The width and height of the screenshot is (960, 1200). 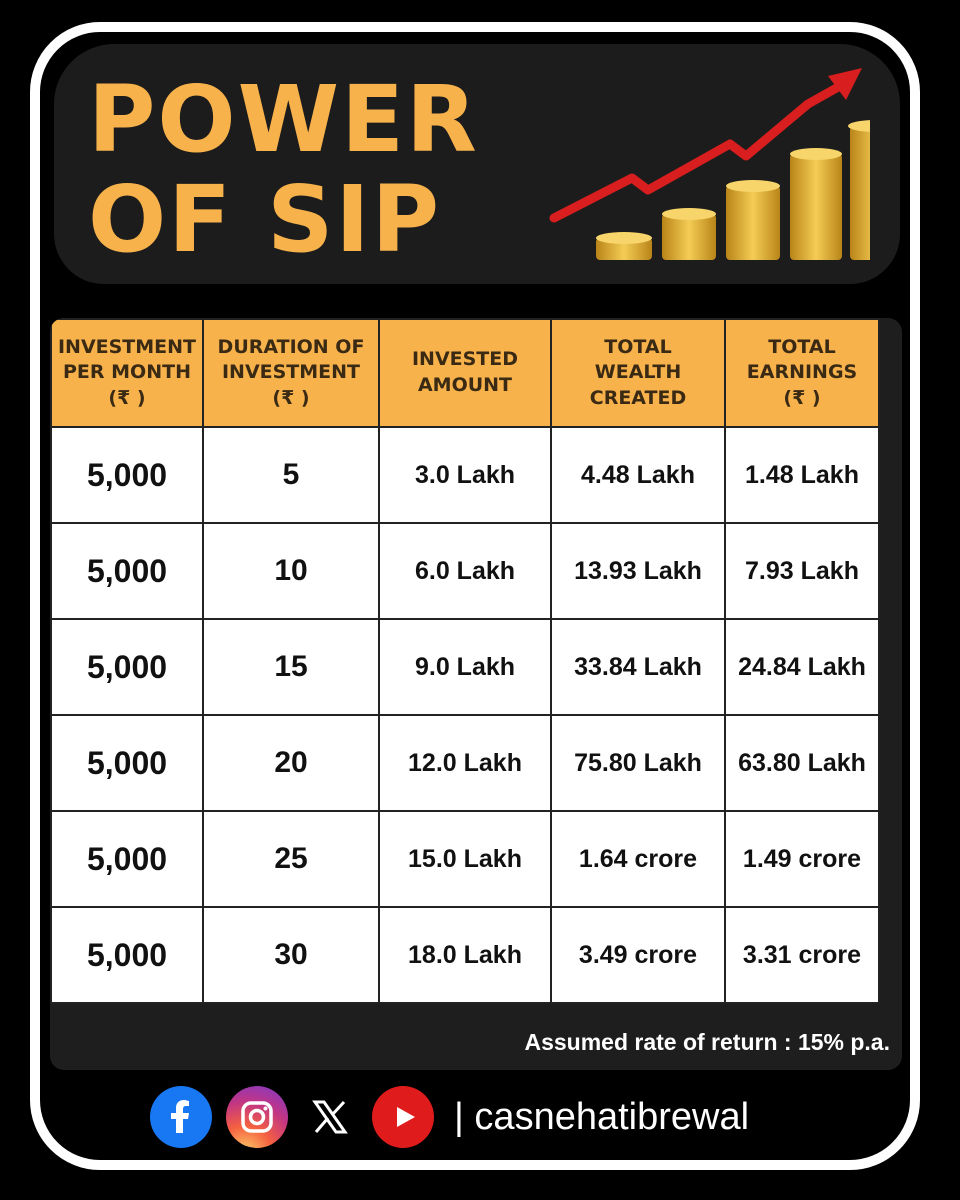 I want to click on cell-invested: 12.0 Lakh, so click(x=465, y=763).